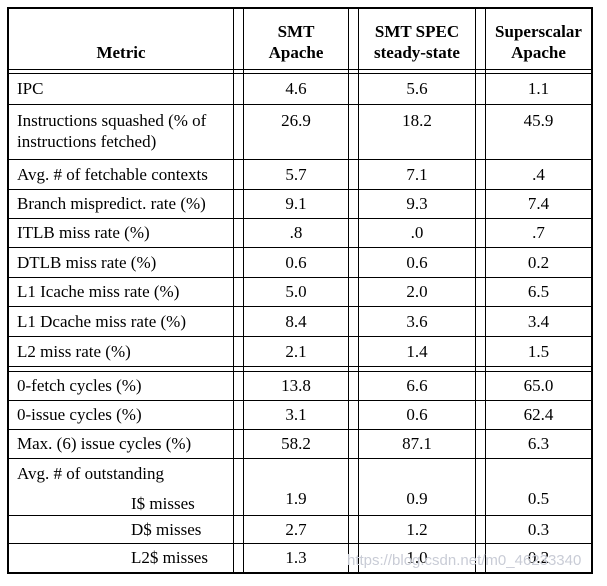 The image size is (607, 586). I want to click on value-cell: 6.3, so click(538, 443).